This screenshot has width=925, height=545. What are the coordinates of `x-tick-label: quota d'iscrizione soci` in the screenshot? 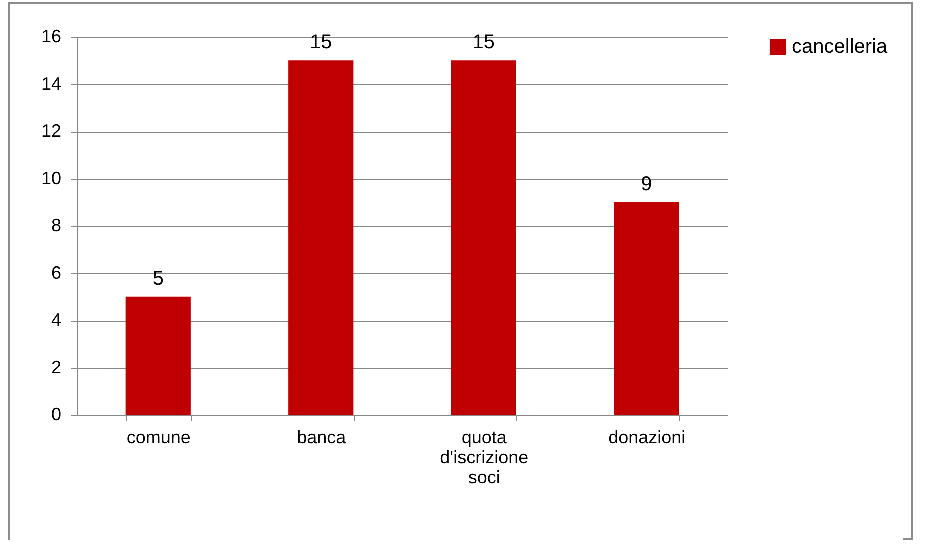 It's located at (484, 458).